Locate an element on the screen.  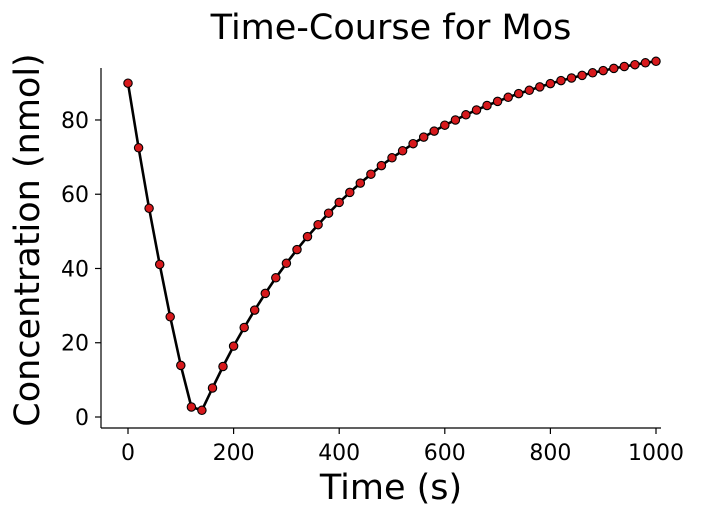
x-tick-label: 800 is located at coordinates (550, 453).